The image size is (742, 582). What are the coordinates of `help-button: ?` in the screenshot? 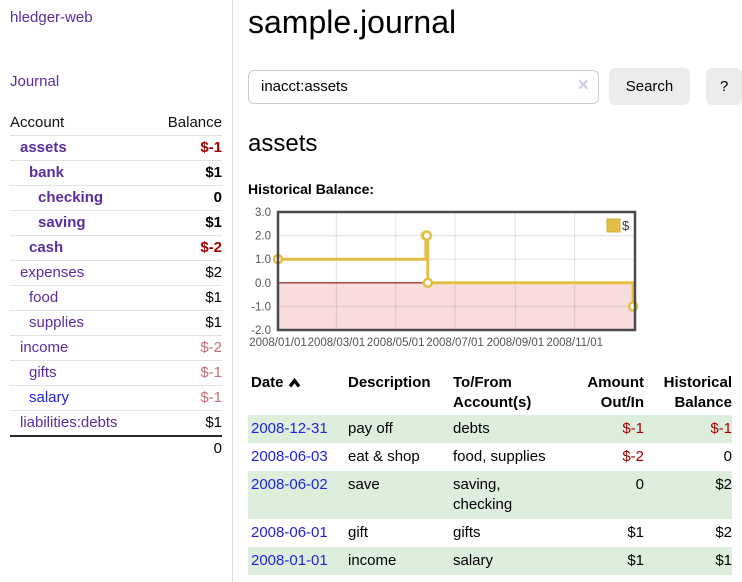 It's located at (724, 86).